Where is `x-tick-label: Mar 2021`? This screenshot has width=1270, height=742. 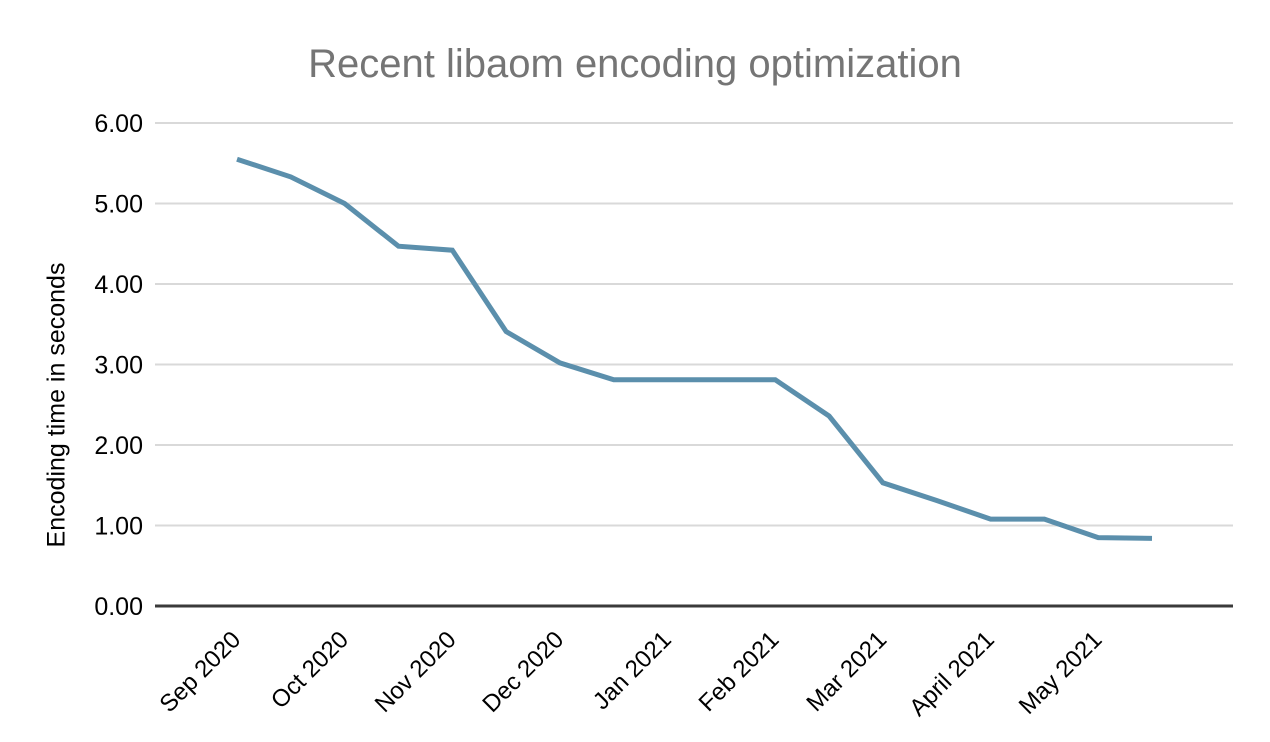 x-tick-label: Mar 2021 is located at coordinates (846, 671).